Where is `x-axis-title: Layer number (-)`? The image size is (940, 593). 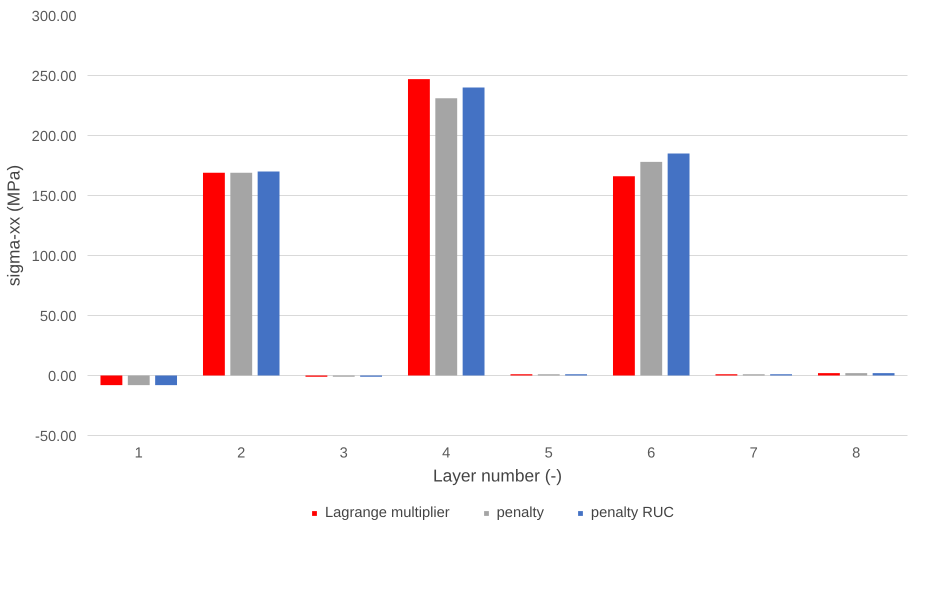
x-axis-title: Layer number (-) is located at coordinates (497, 476).